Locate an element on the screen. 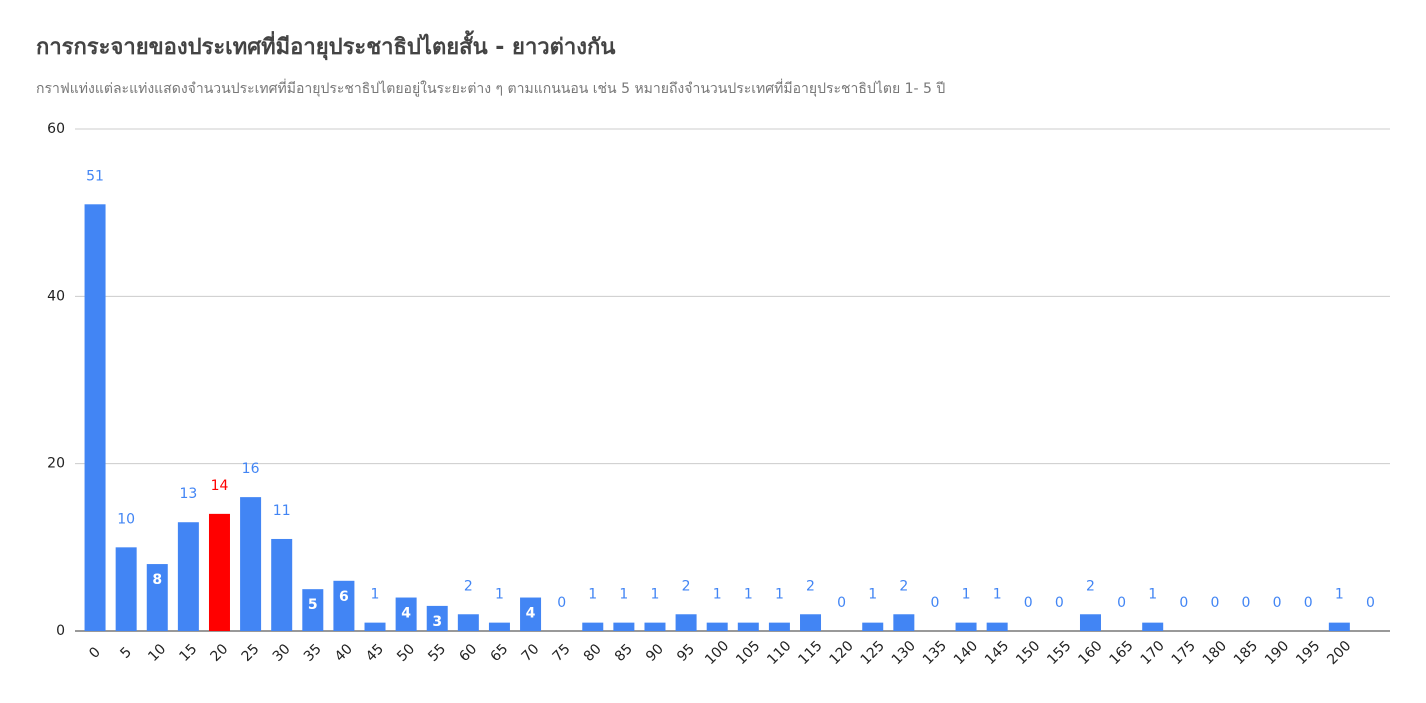 The image size is (1426, 703). x-tick-label: 140 is located at coordinates (966, 653).